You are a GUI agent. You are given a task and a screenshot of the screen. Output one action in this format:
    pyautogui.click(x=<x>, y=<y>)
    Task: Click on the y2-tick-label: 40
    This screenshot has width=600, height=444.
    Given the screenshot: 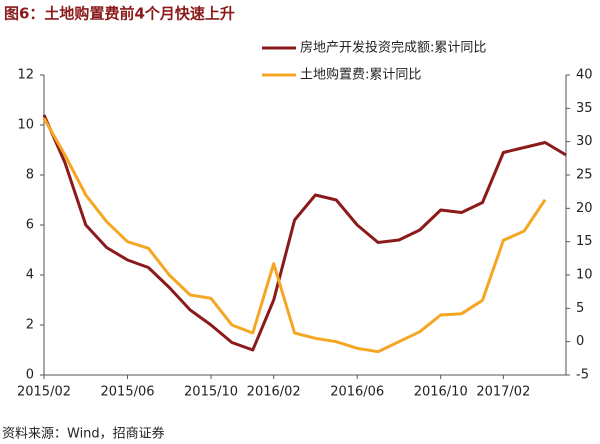 What is the action you would take?
    pyautogui.click(x=584, y=75)
    